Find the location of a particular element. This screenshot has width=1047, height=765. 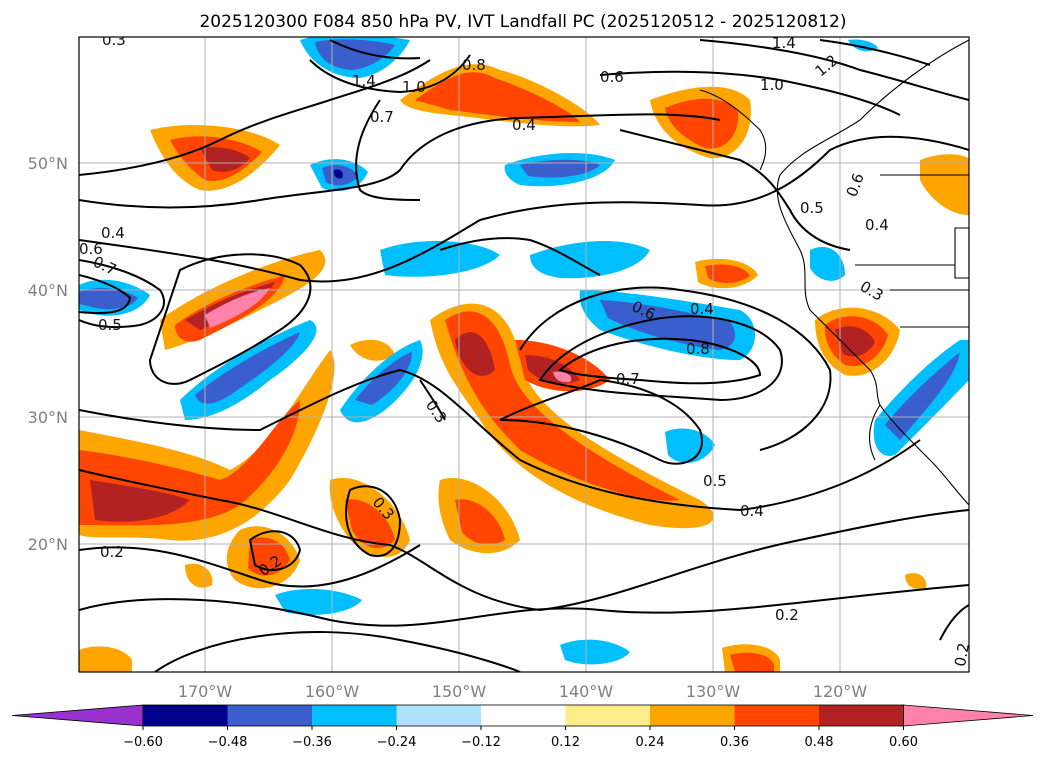

lon-label: 140°W is located at coordinates (586, 691).